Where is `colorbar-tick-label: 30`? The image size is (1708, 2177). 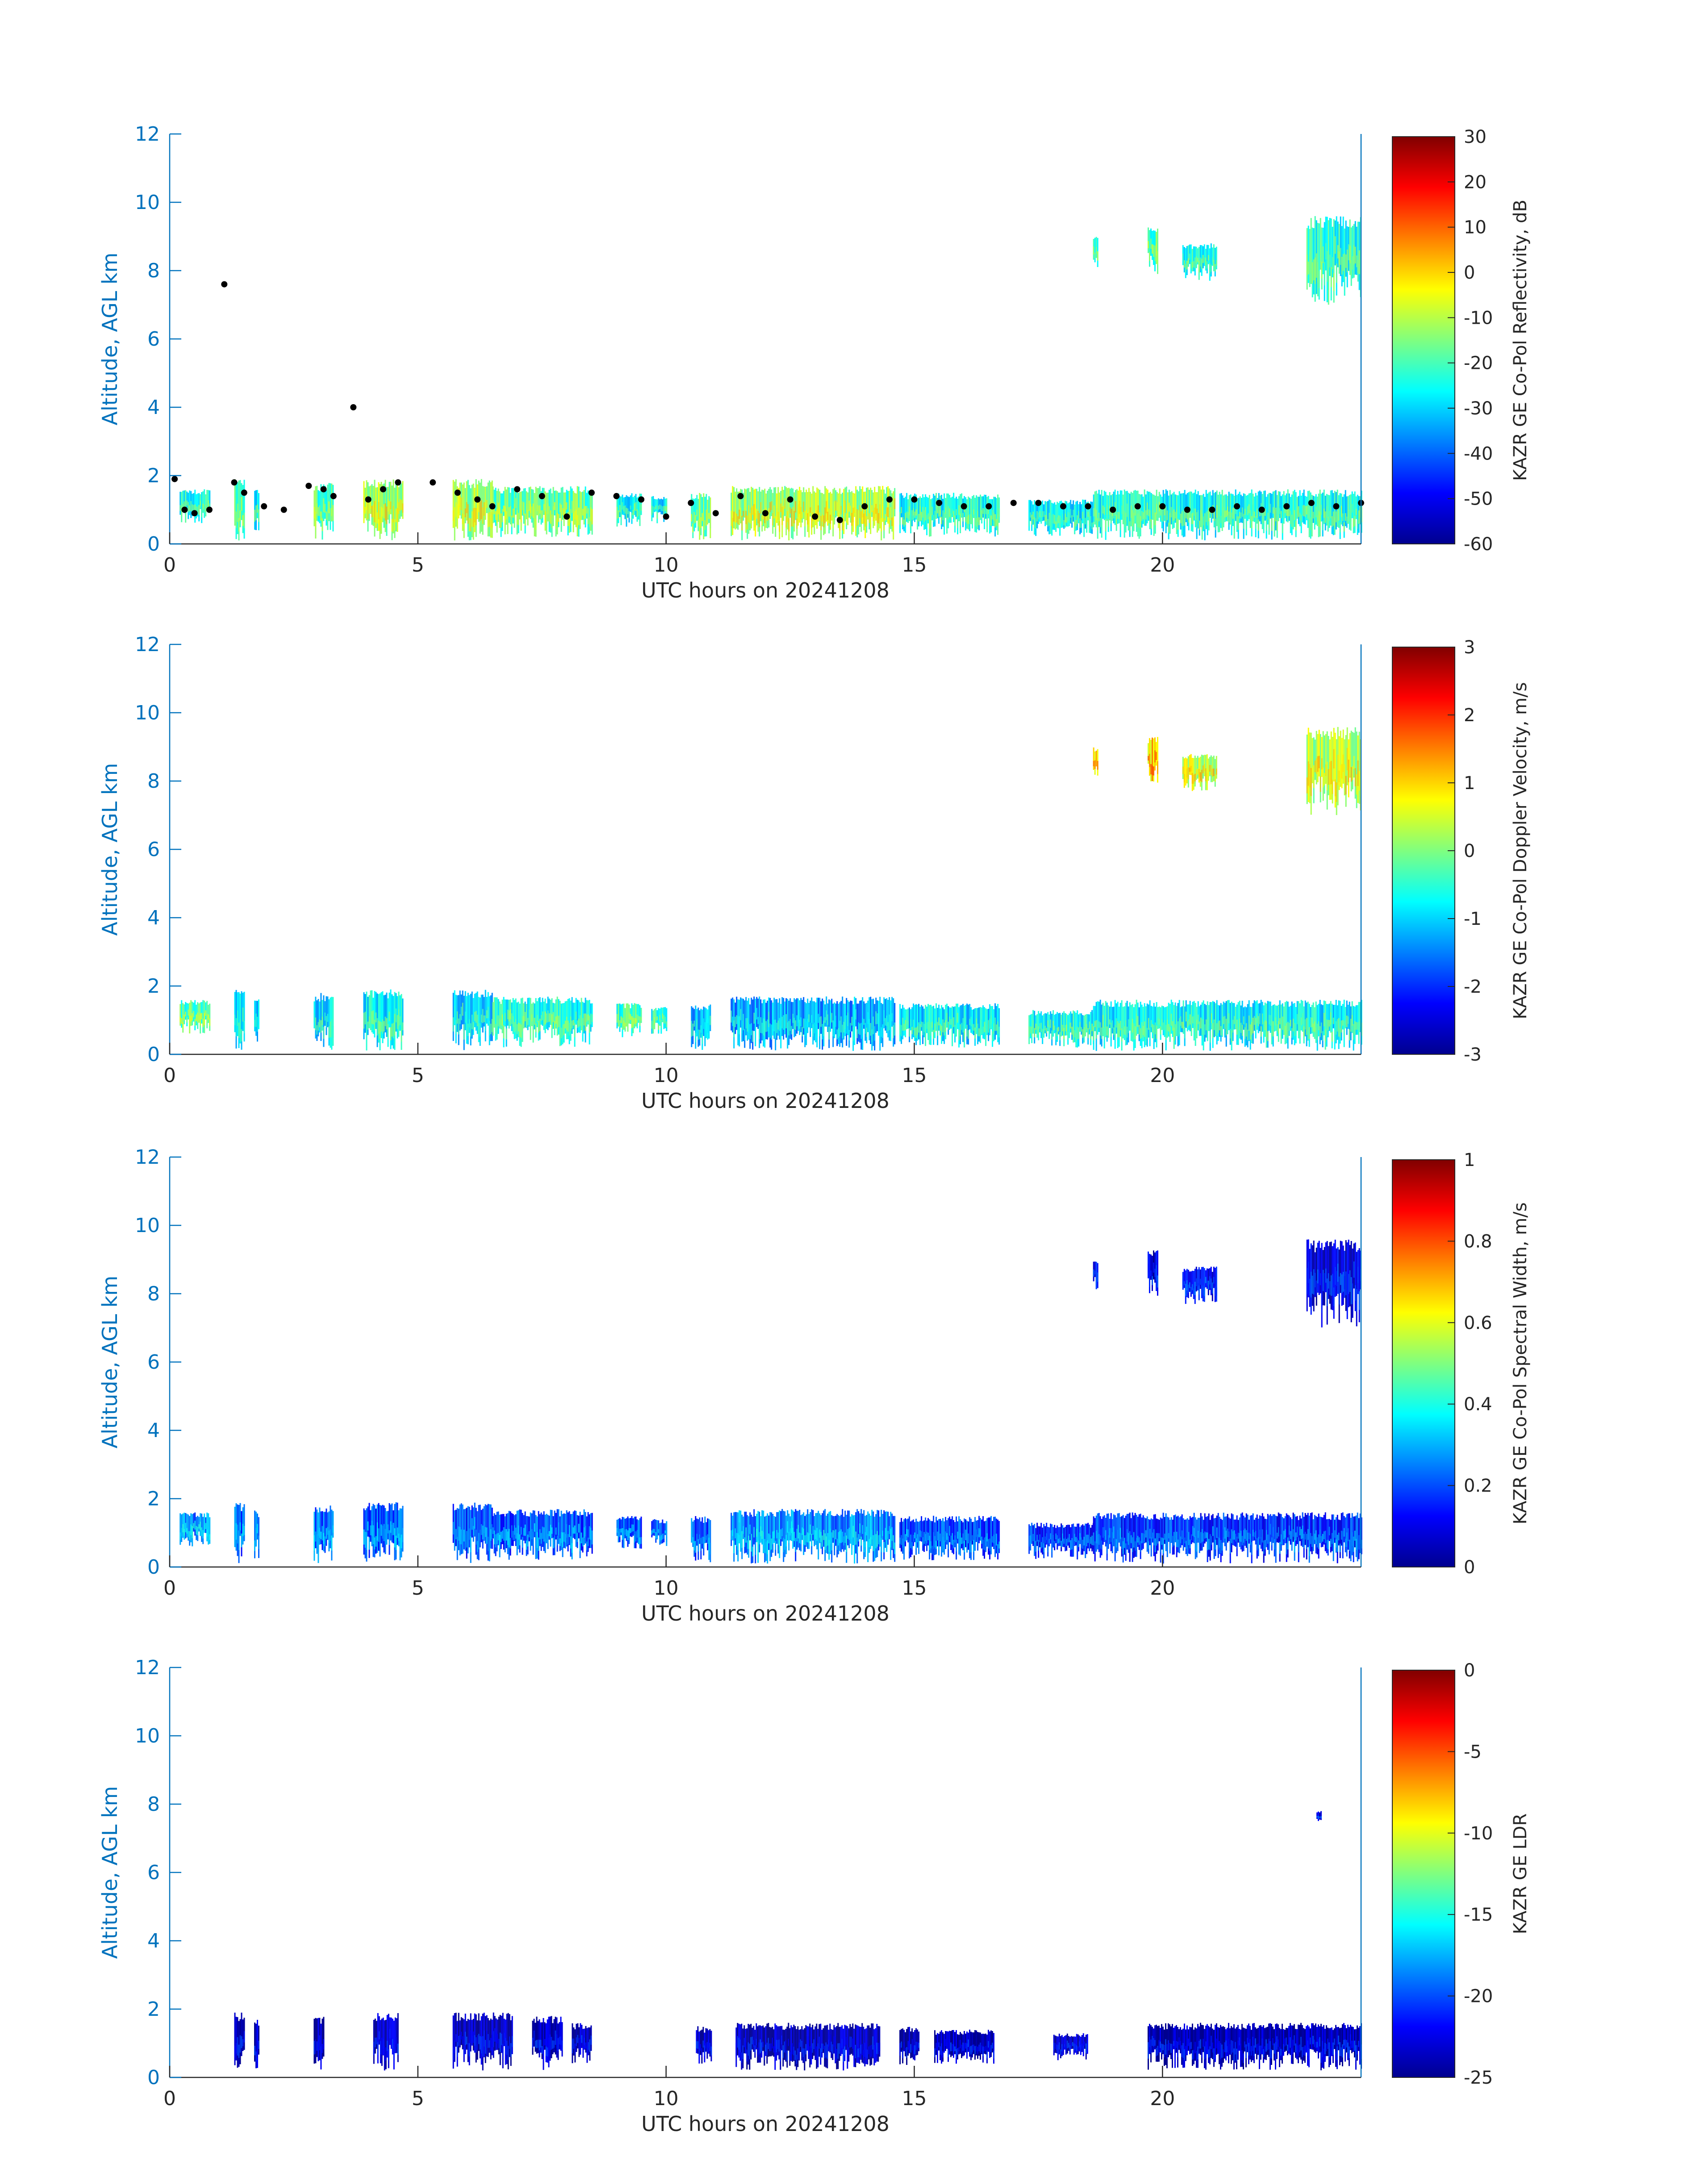 colorbar-tick-label: 30 is located at coordinates (1475, 137).